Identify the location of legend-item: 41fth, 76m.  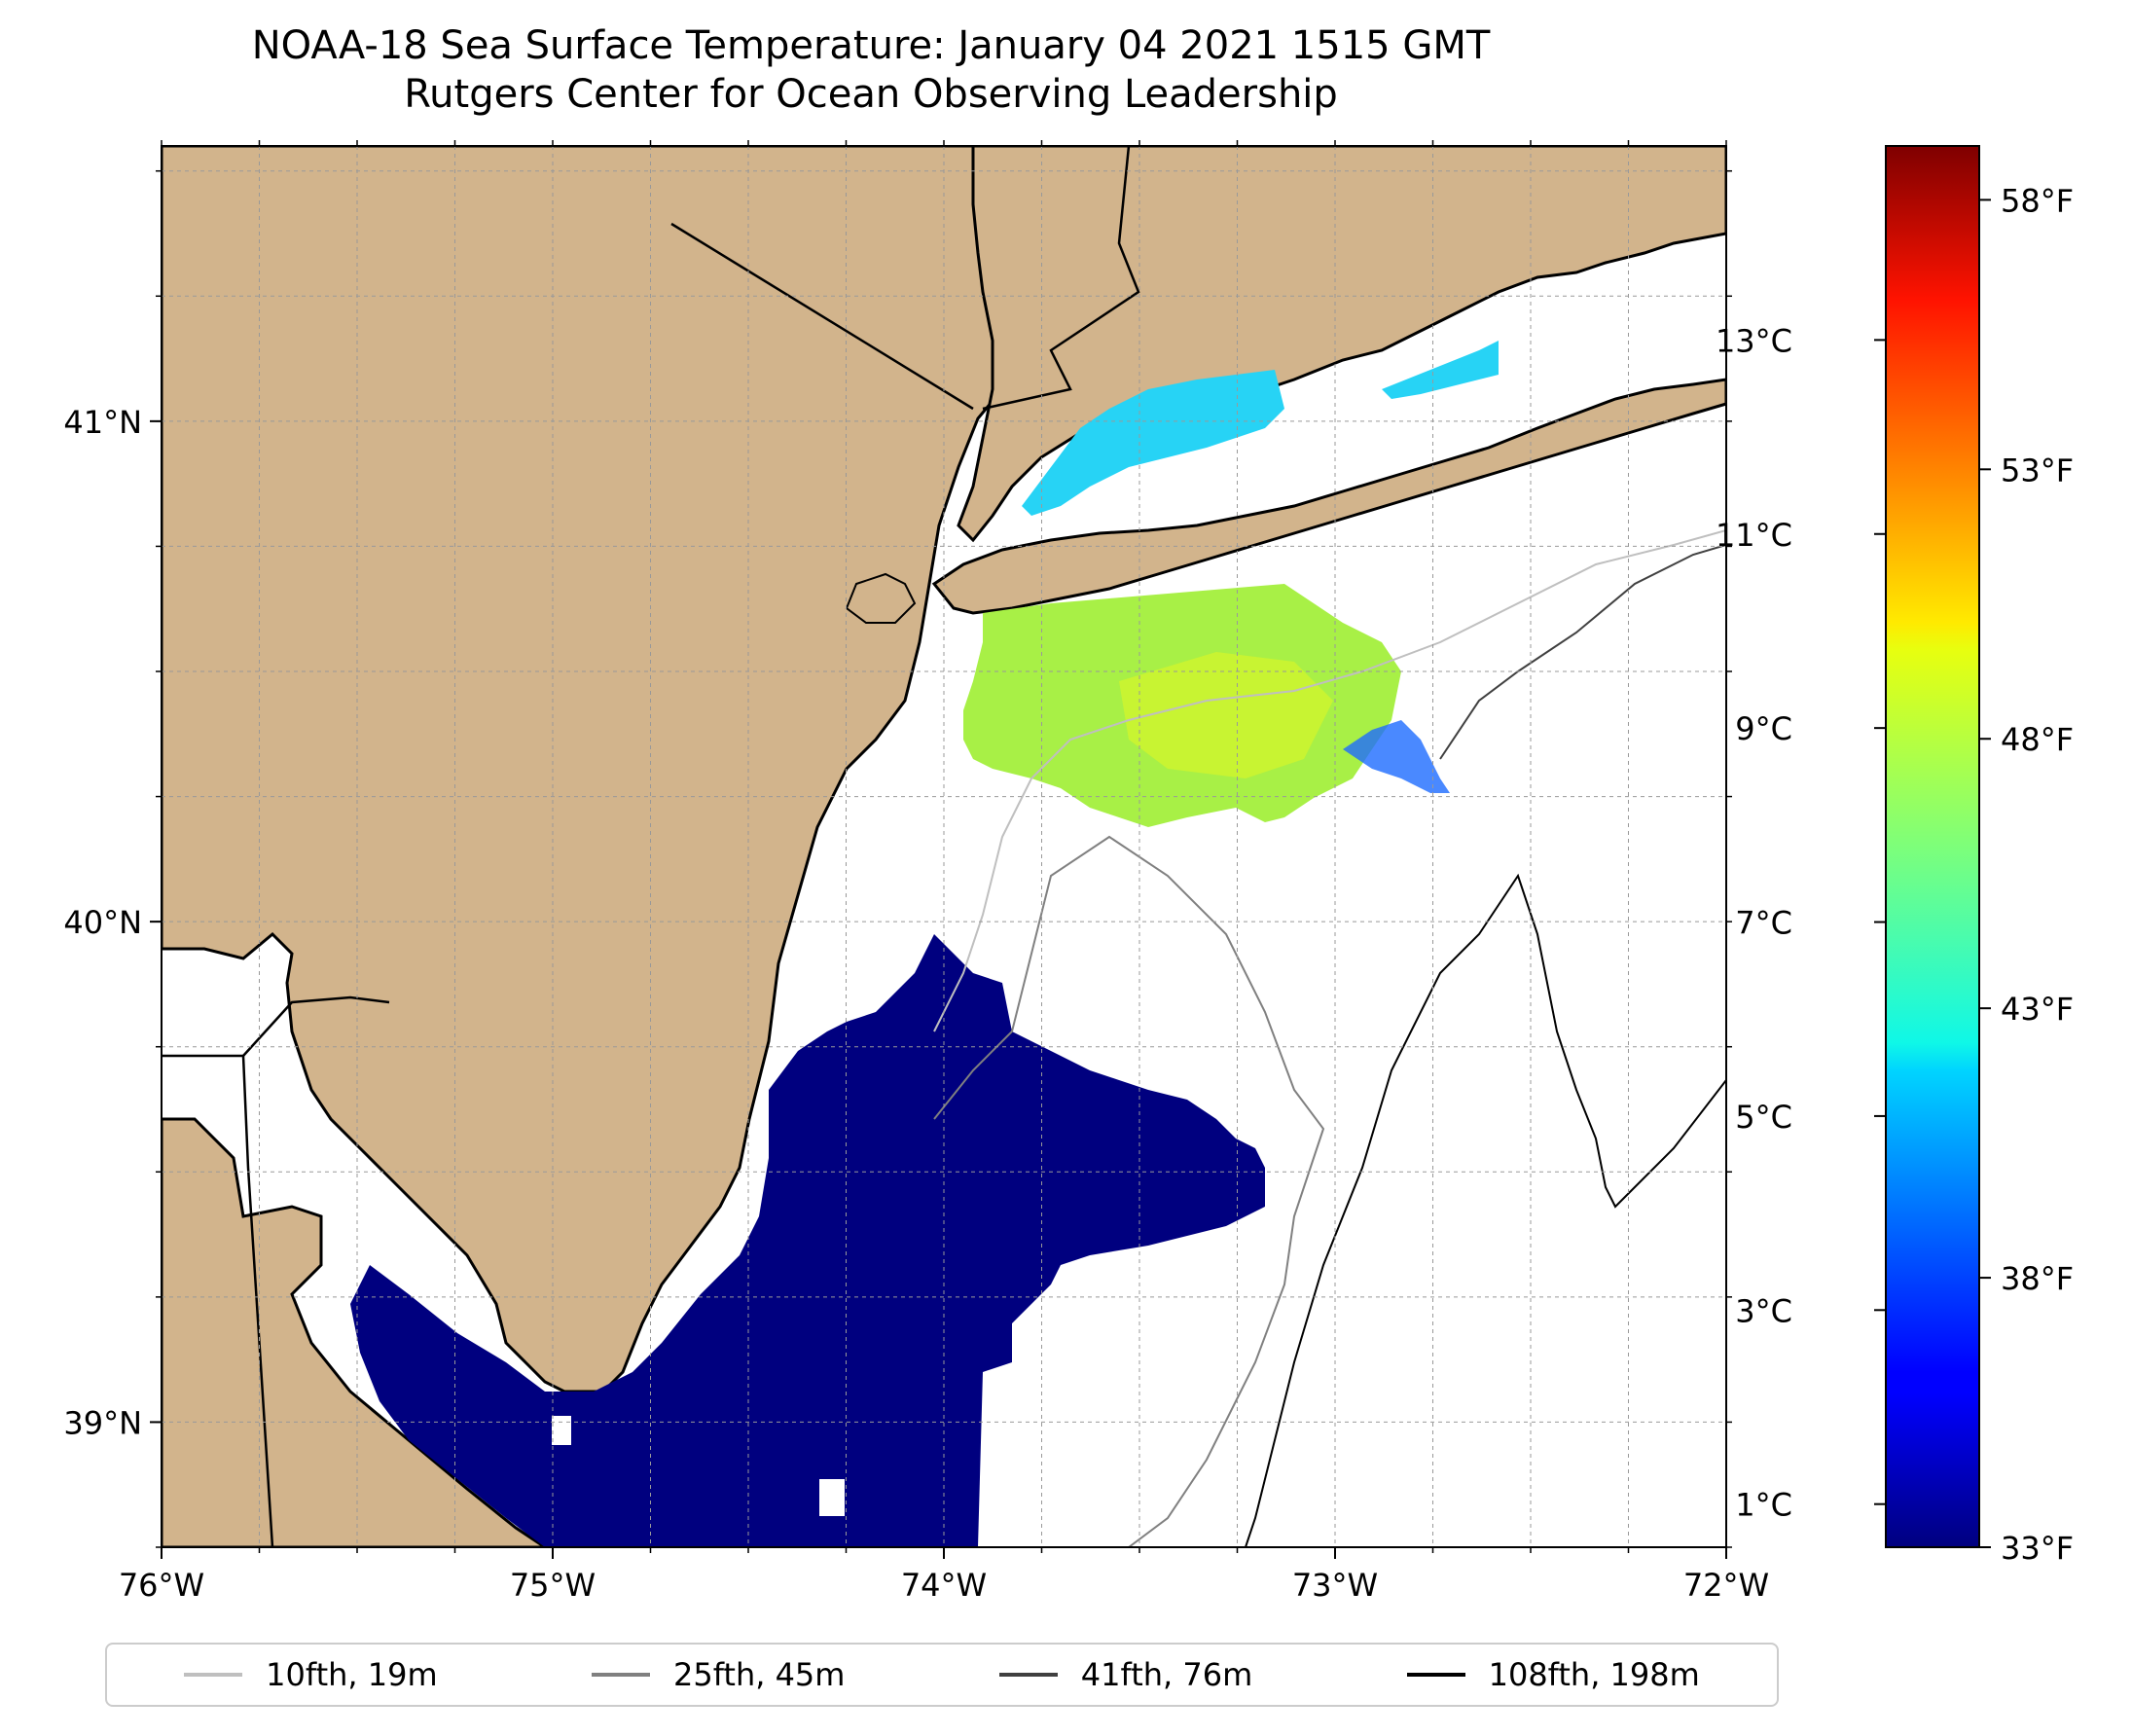
(1126, 1675).